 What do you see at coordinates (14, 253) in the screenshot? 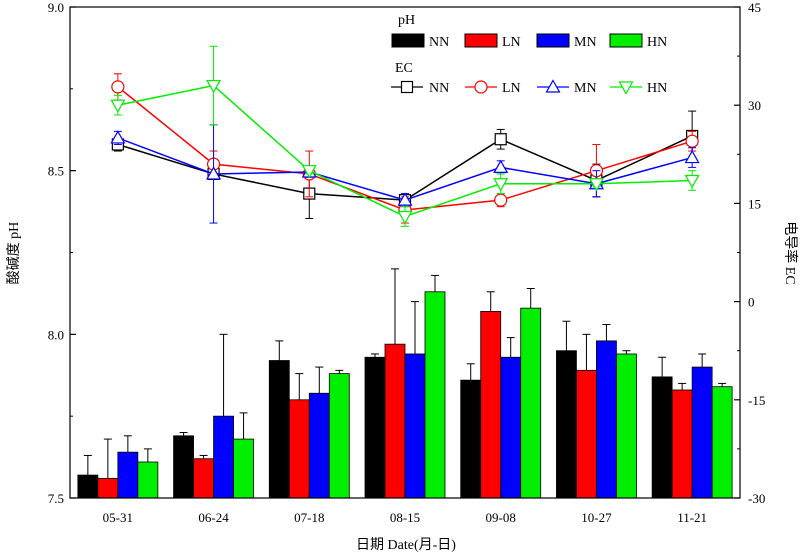
I see `left-axis-title: 酸碱度 pH` at bounding box center [14, 253].